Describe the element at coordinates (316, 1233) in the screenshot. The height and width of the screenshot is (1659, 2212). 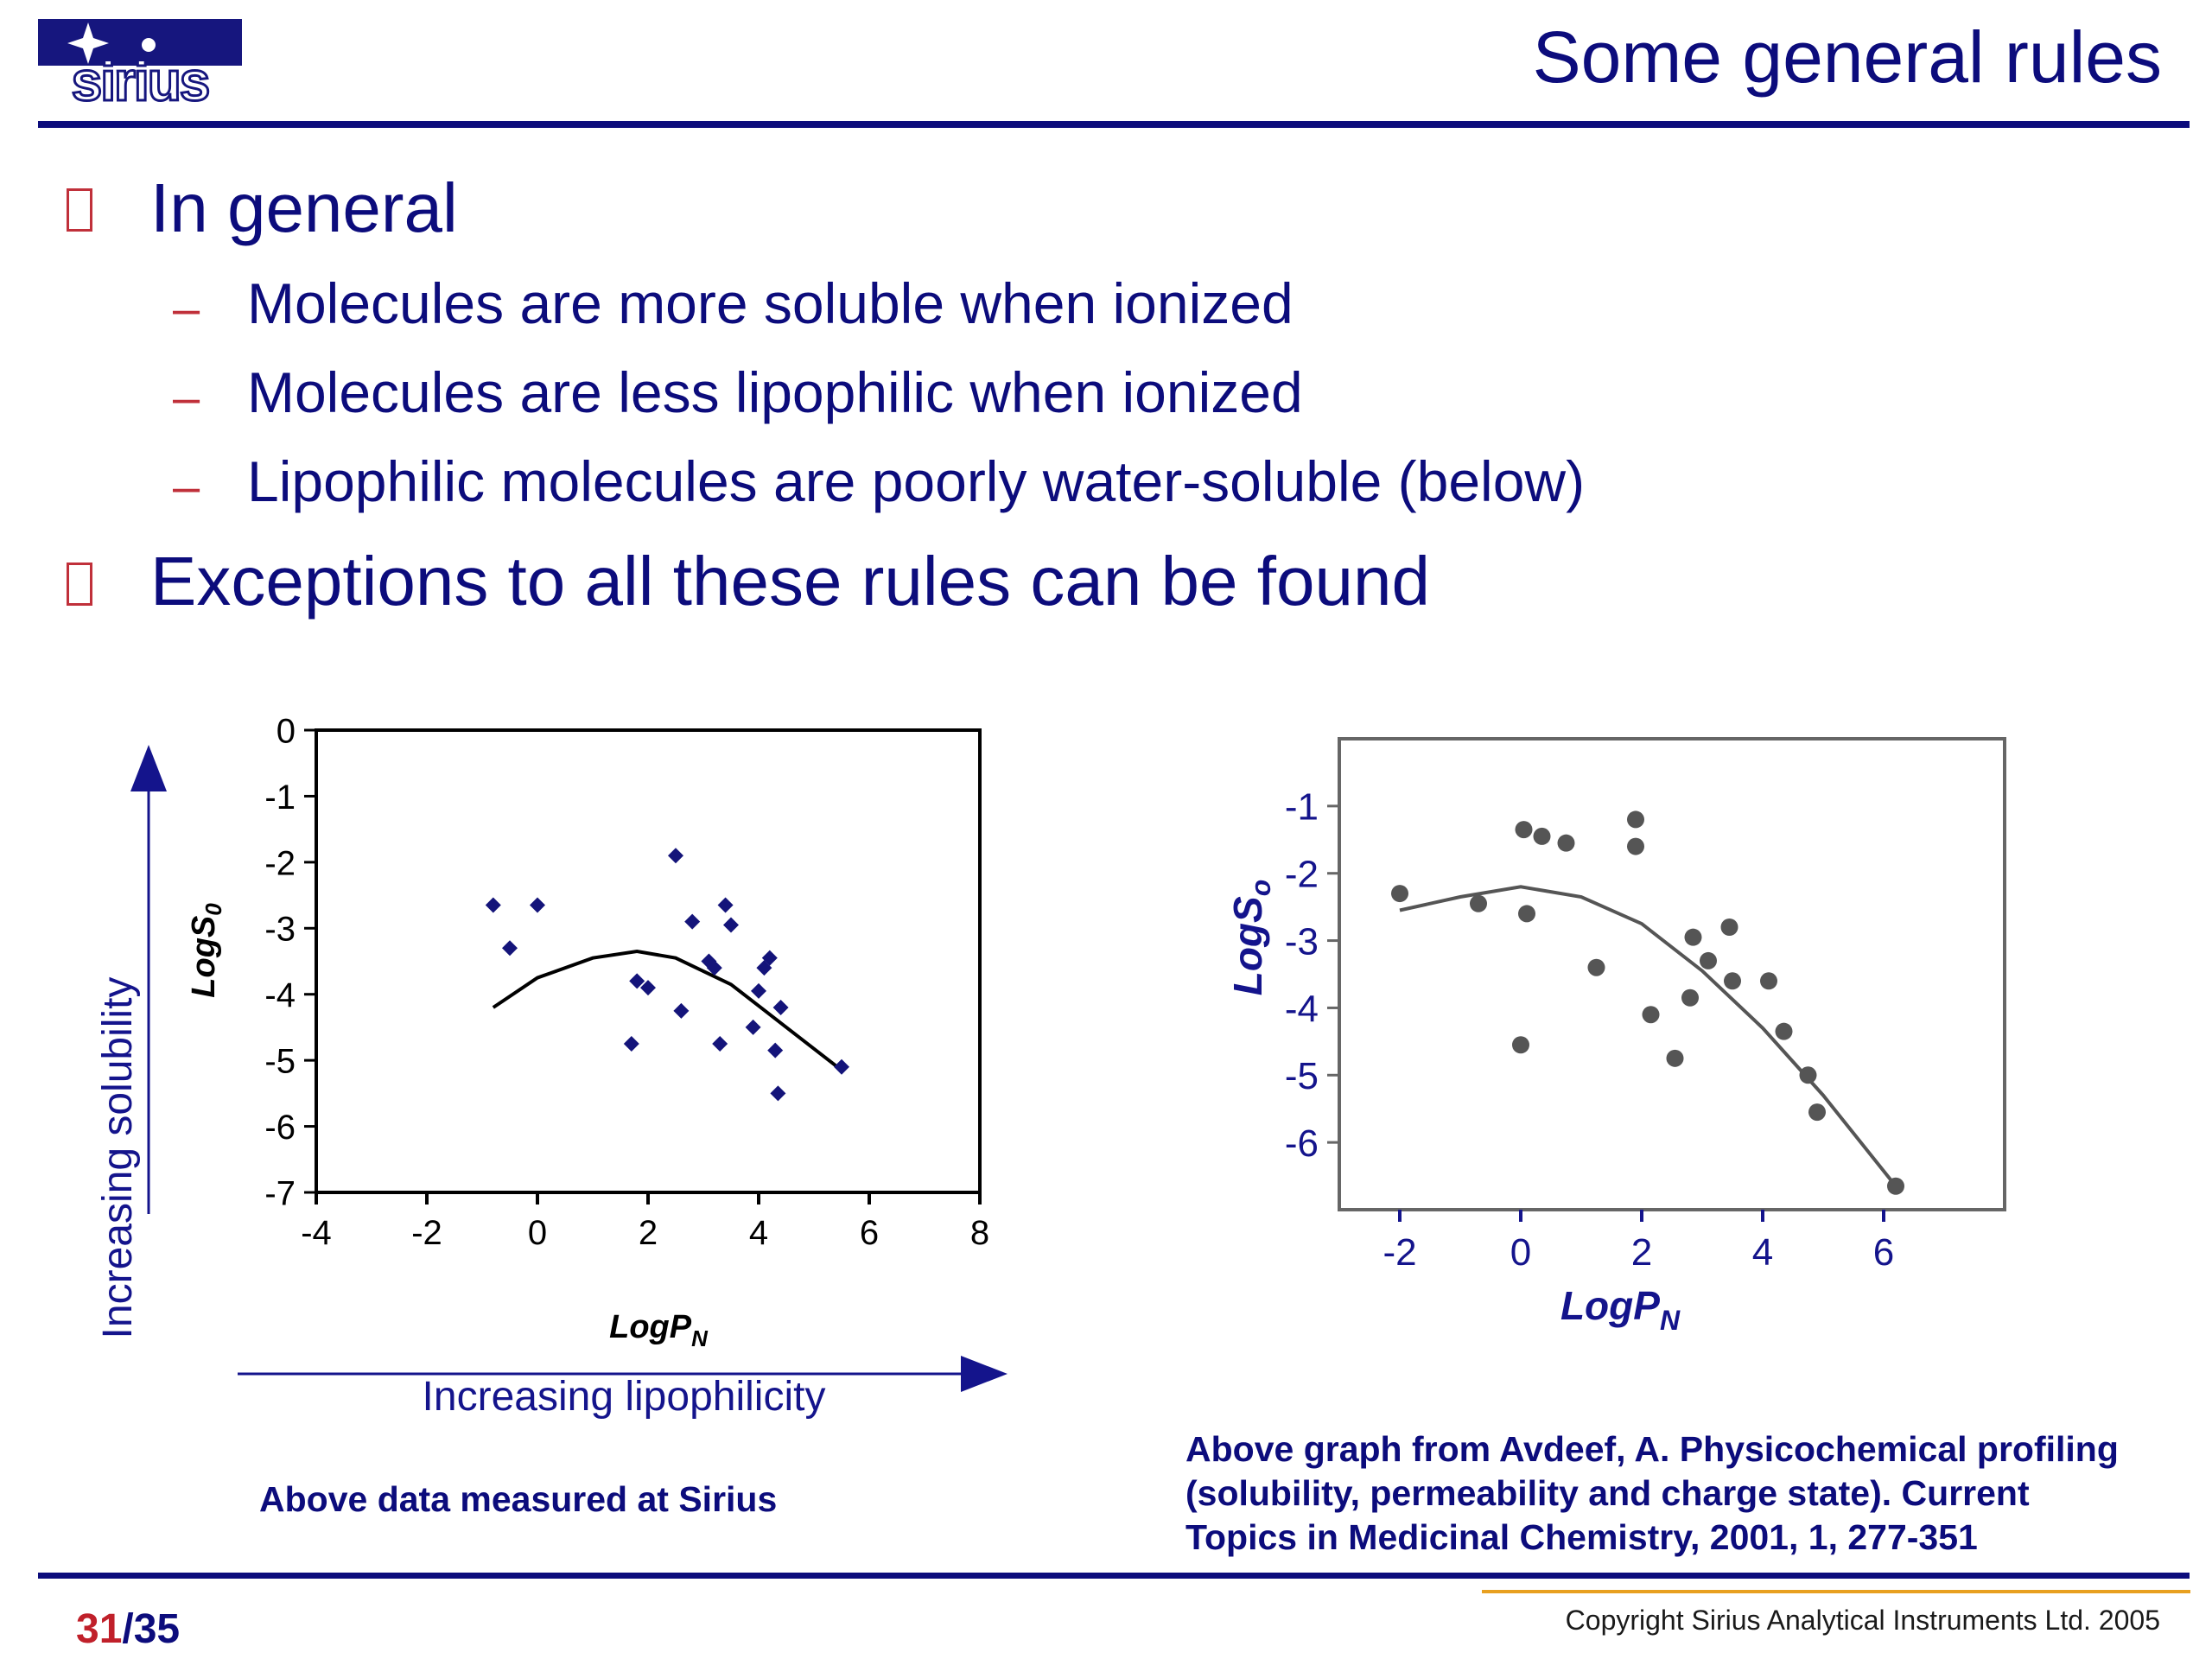
I see `x-tick-label: -4` at that location.